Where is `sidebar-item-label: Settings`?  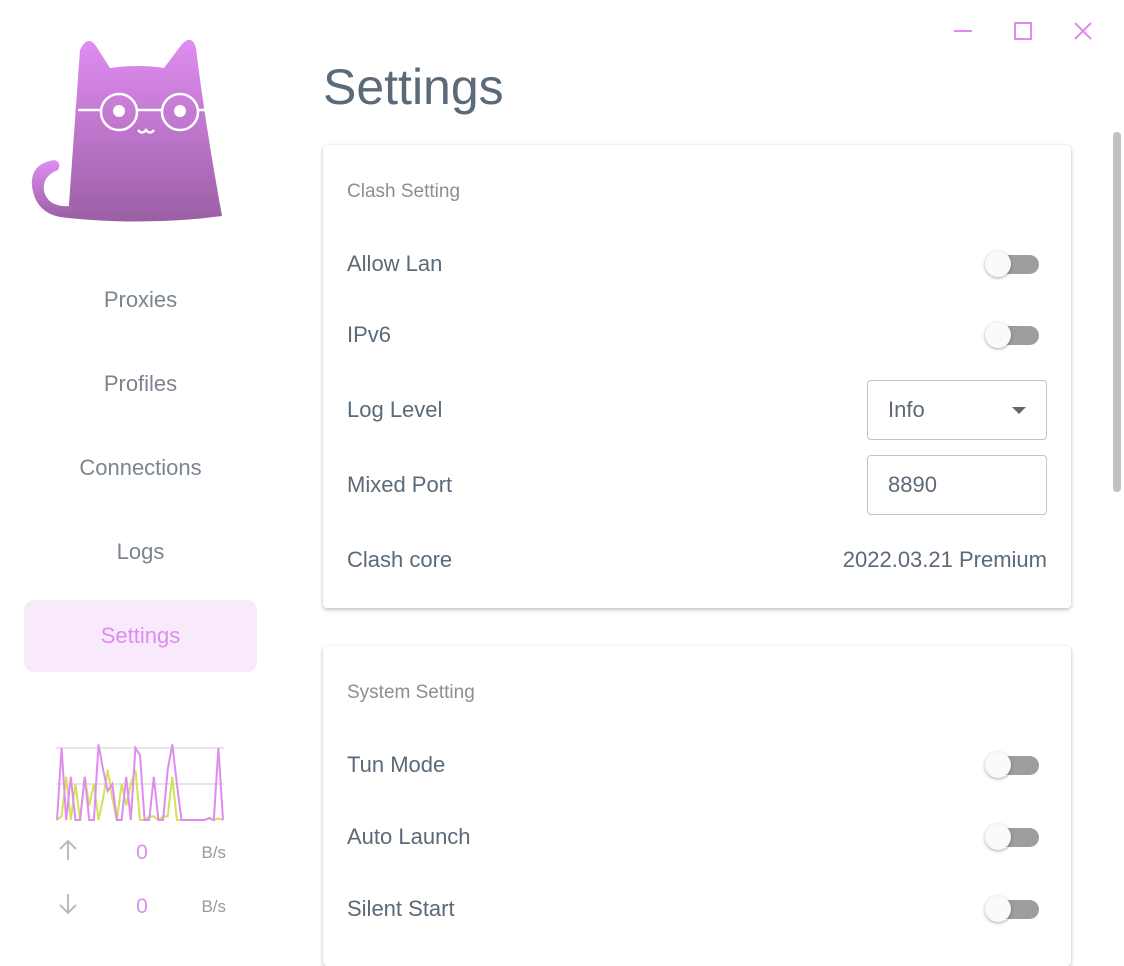 sidebar-item-label: Settings is located at coordinates (140, 635).